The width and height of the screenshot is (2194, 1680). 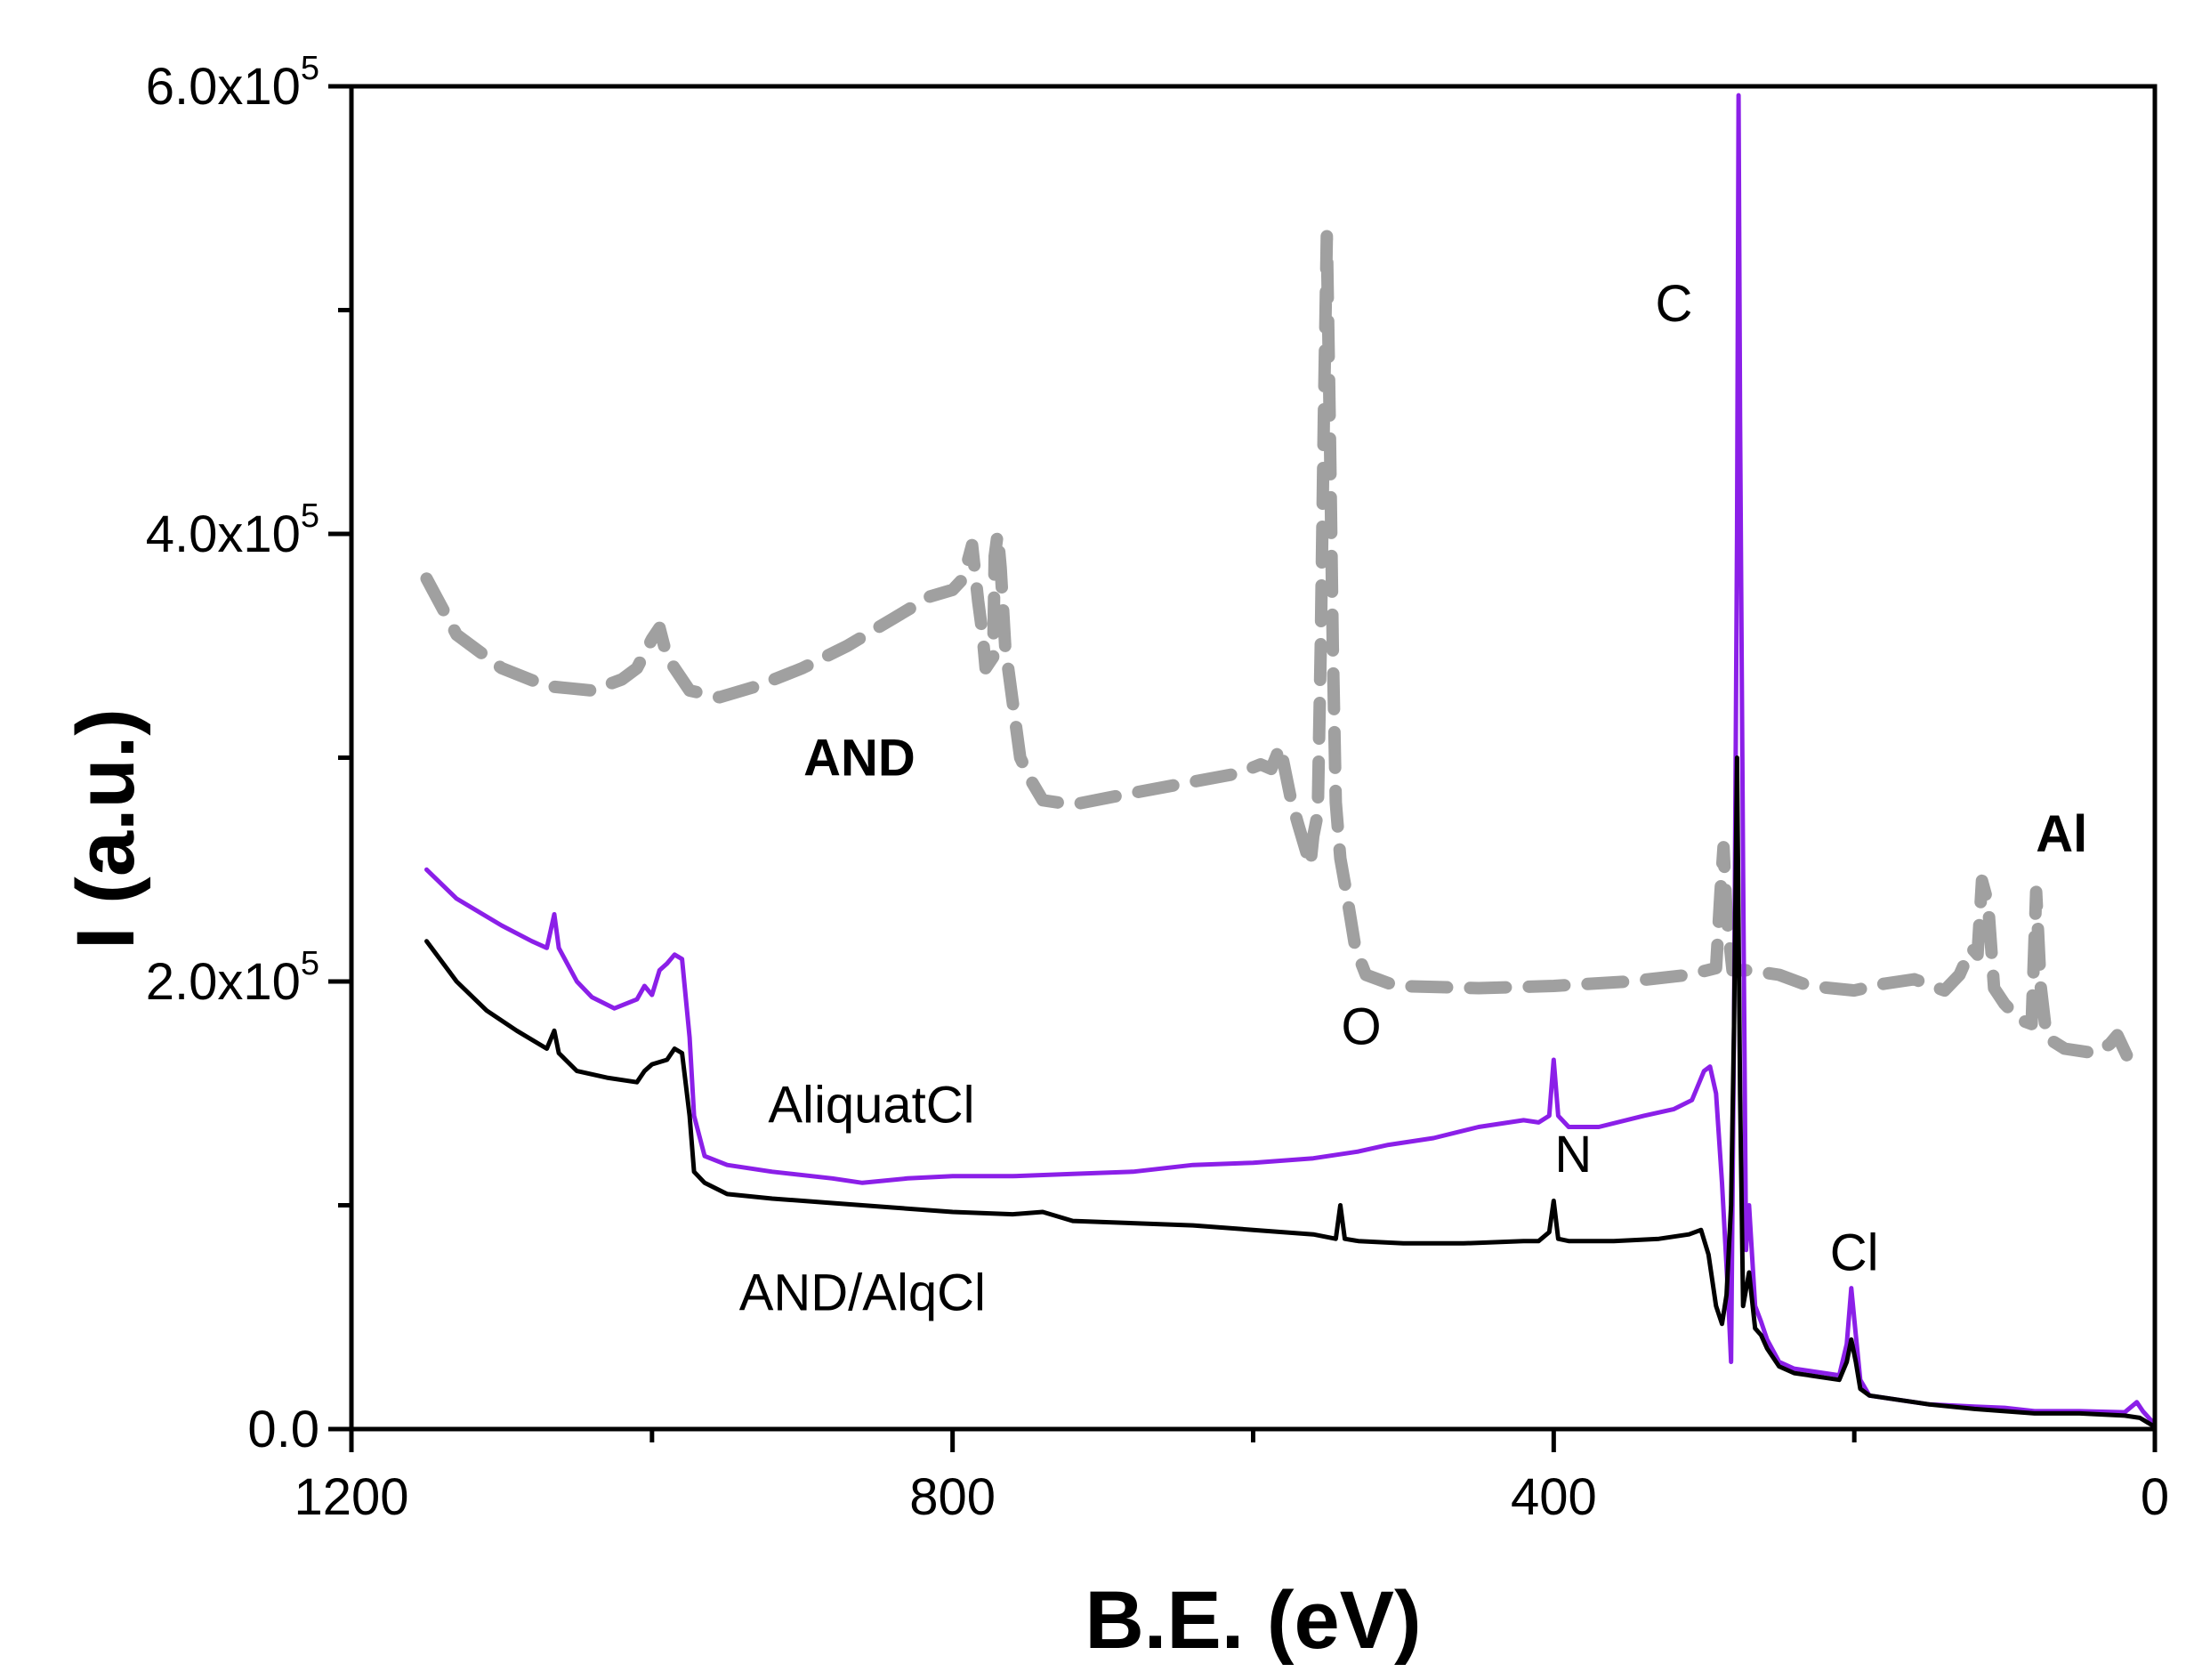 What do you see at coordinates (232, 978) in the screenshot?
I see `y-tick-label: 2.0x10⁵` at bounding box center [232, 978].